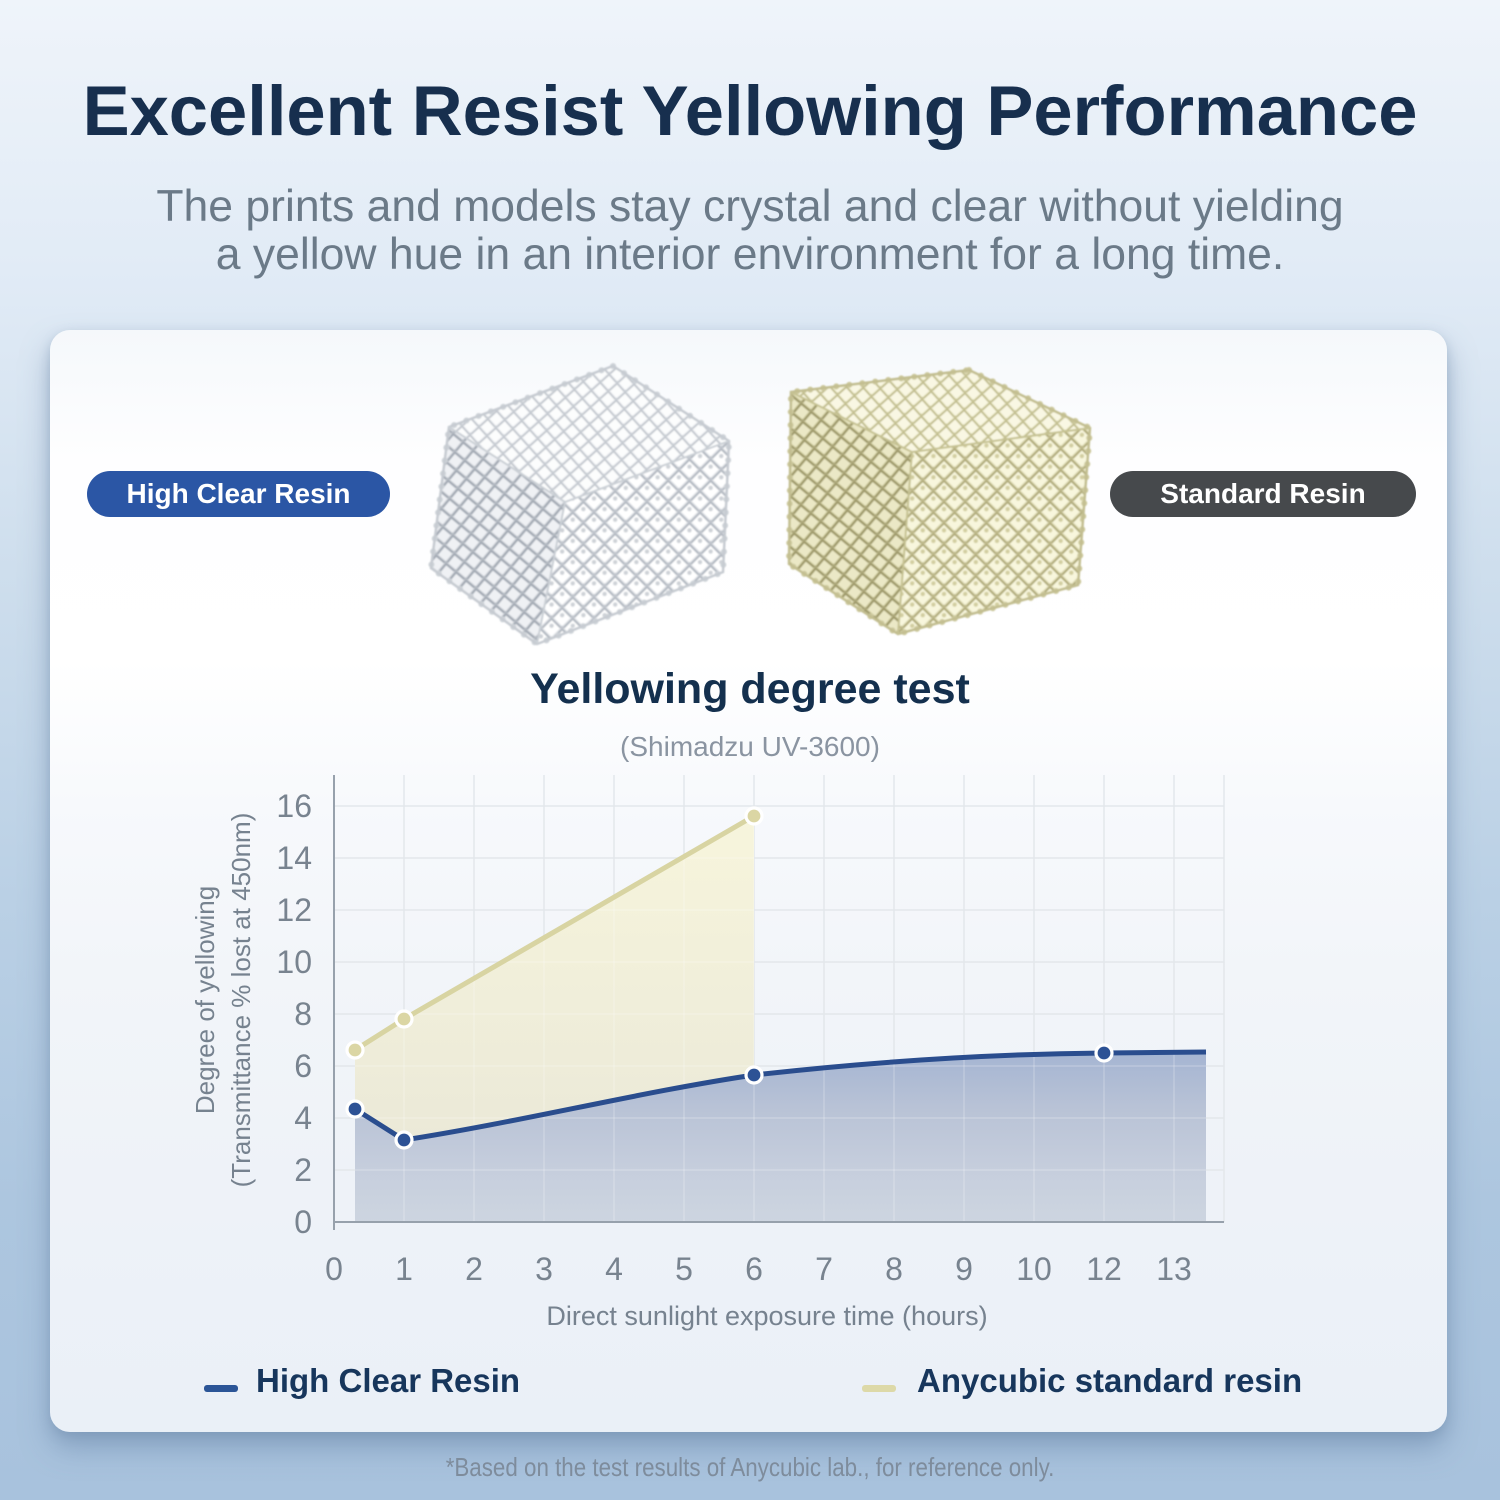  I want to click on svg-text: 3, so click(544, 1269).